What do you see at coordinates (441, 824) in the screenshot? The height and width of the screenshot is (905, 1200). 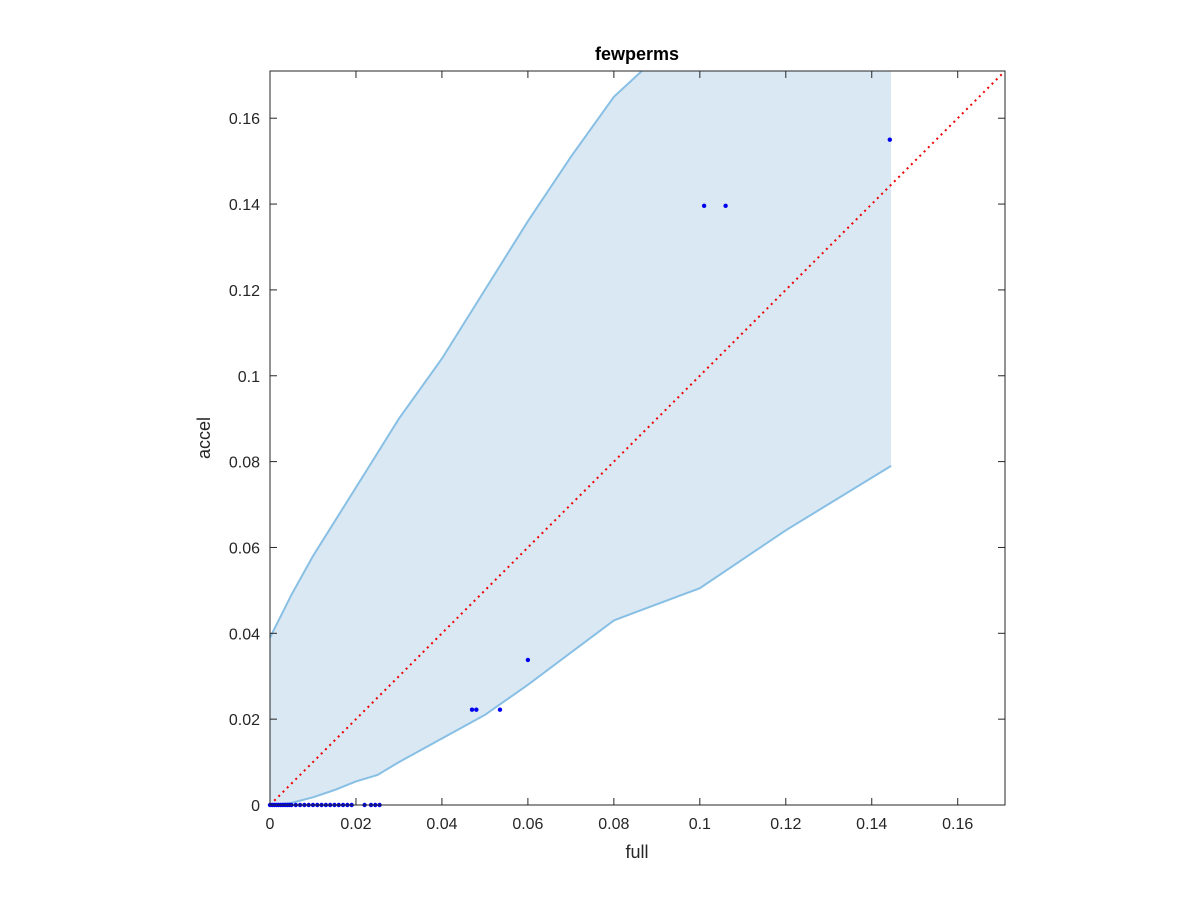 I see `x-tick-label: 0.04` at bounding box center [441, 824].